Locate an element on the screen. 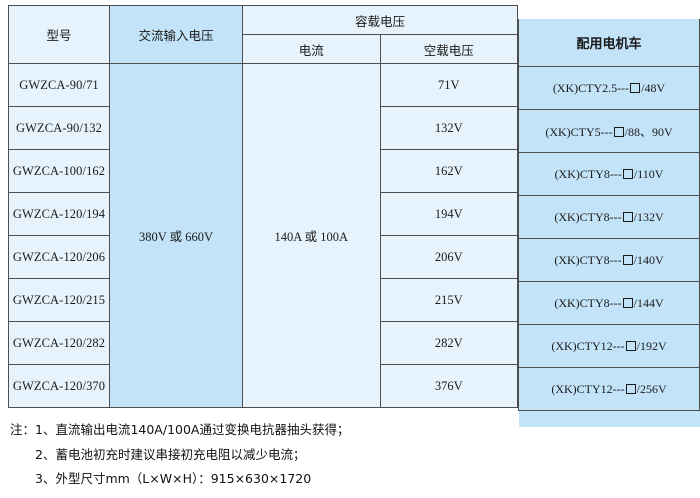 This screenshot has height=498, width=700. column-header-current: 电流 is located at coordinates (311, 49).